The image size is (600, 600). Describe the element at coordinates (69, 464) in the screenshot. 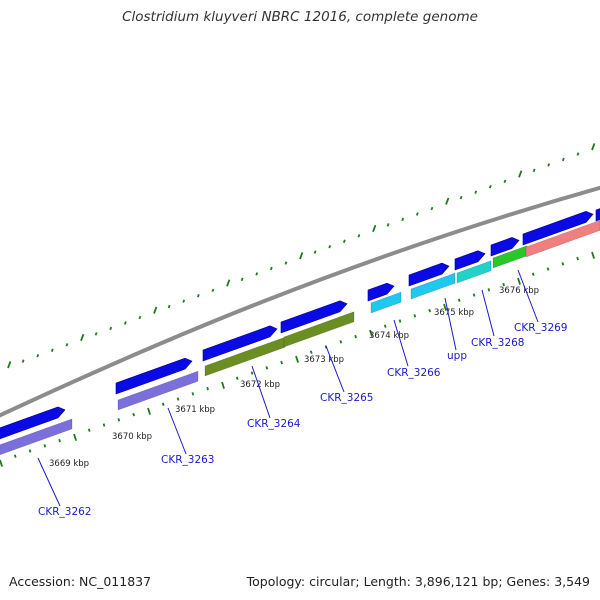

I see `tick-label: 3669 kbp` at that location.